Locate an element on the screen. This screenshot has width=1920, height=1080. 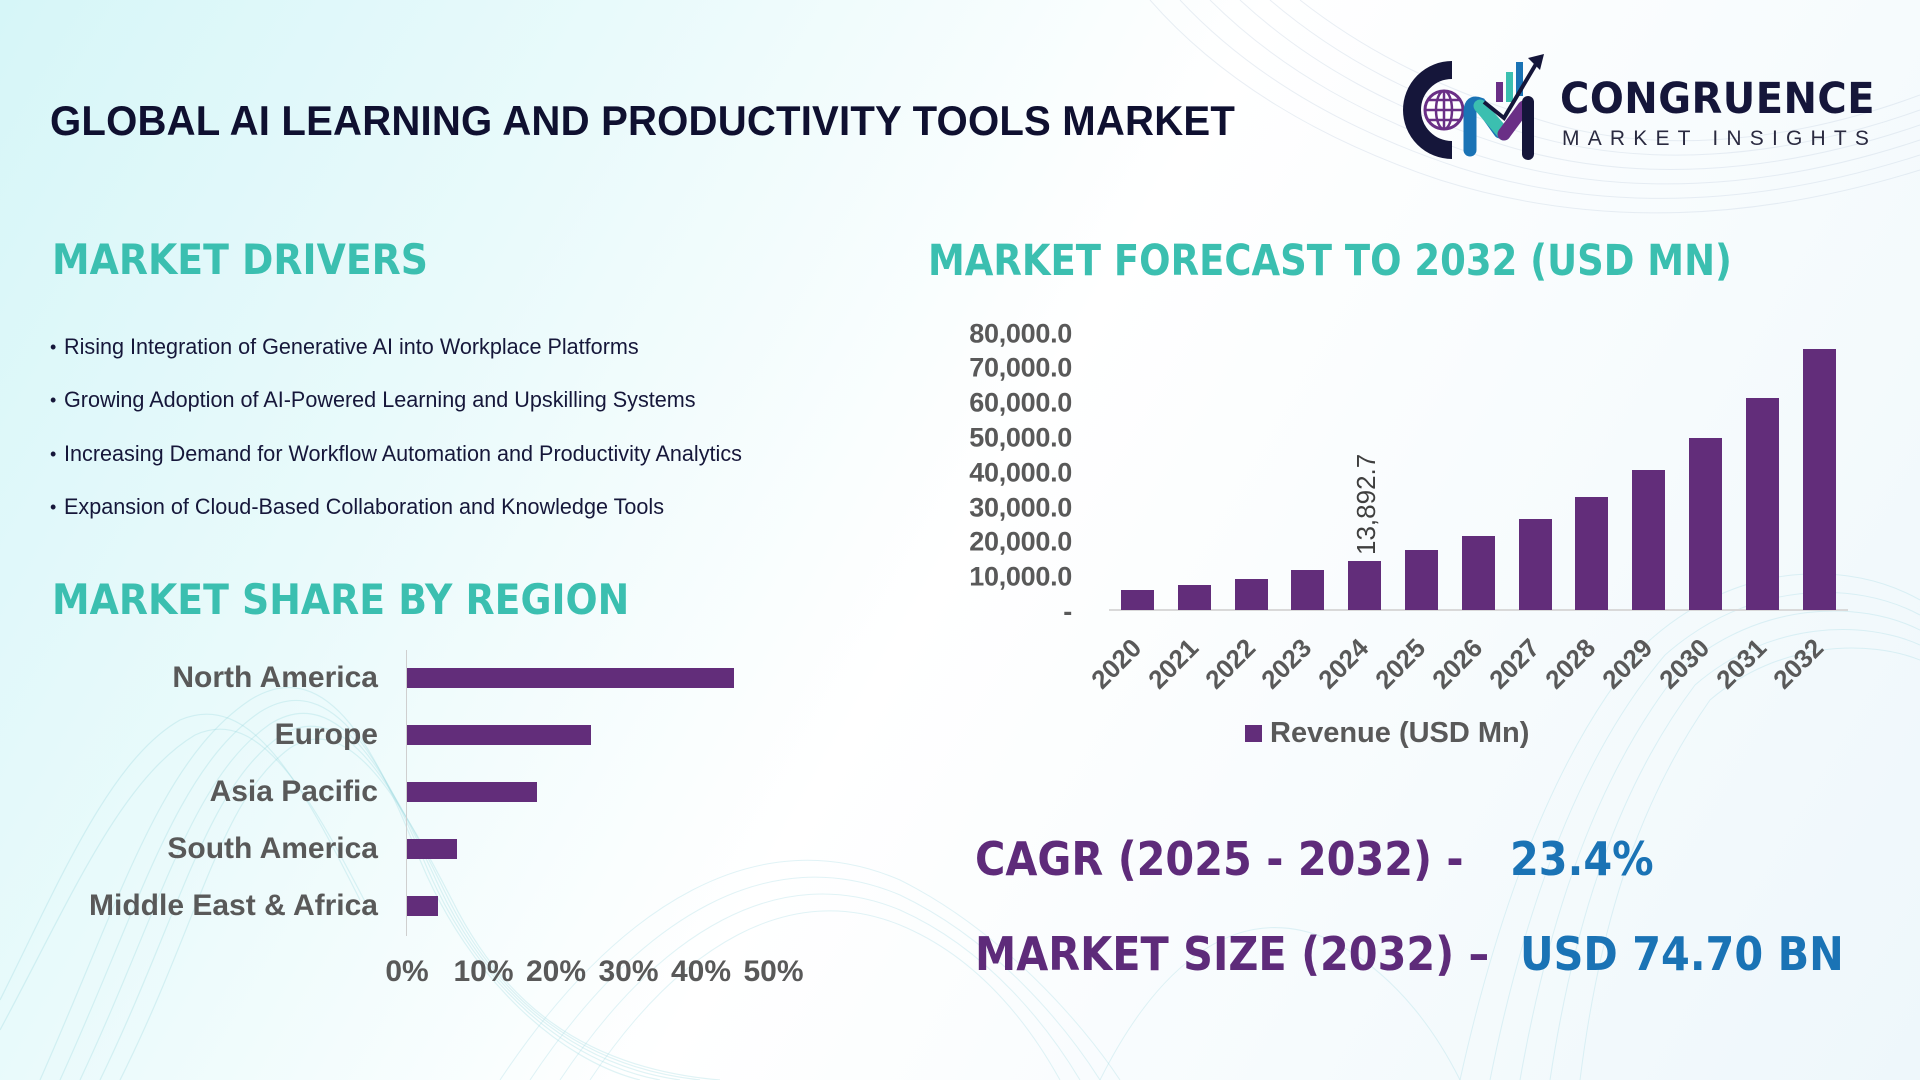
forecast-bar-2031 is located at coordinates (1762, 503).